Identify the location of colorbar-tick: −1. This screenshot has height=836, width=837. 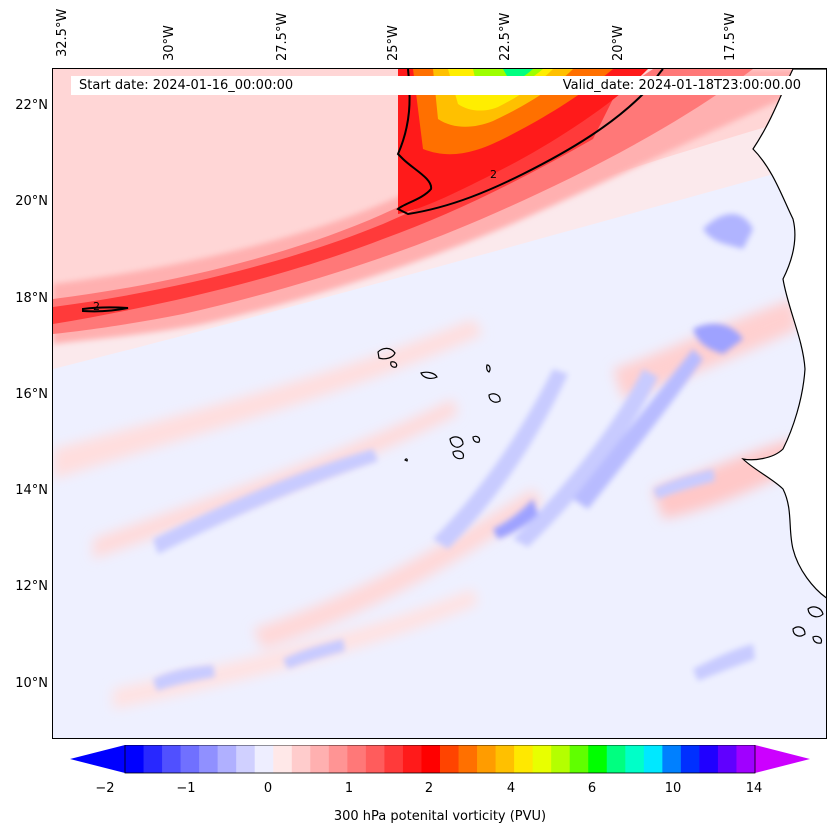
(186, 788).